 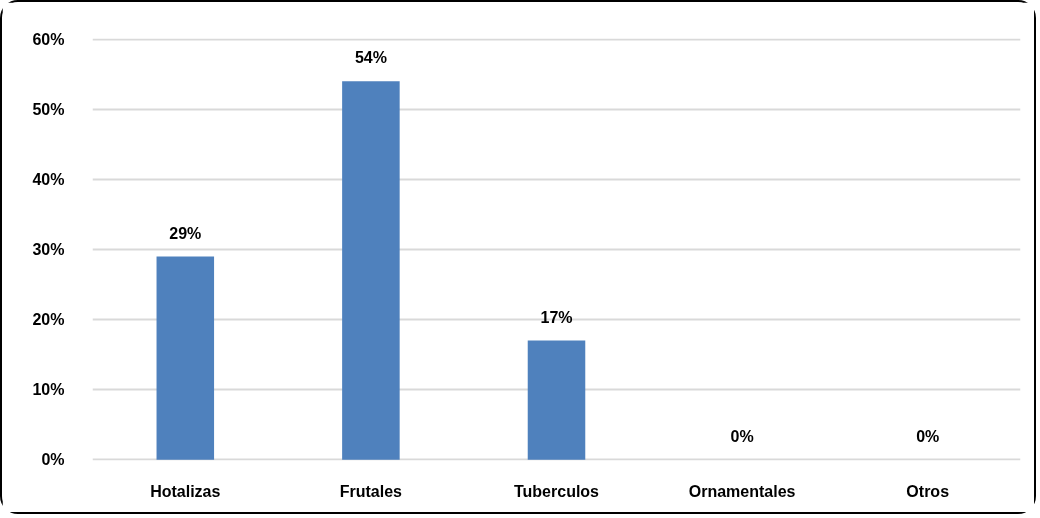 I want to click on y-tick-label: 0%, so click(x=53, y=460).